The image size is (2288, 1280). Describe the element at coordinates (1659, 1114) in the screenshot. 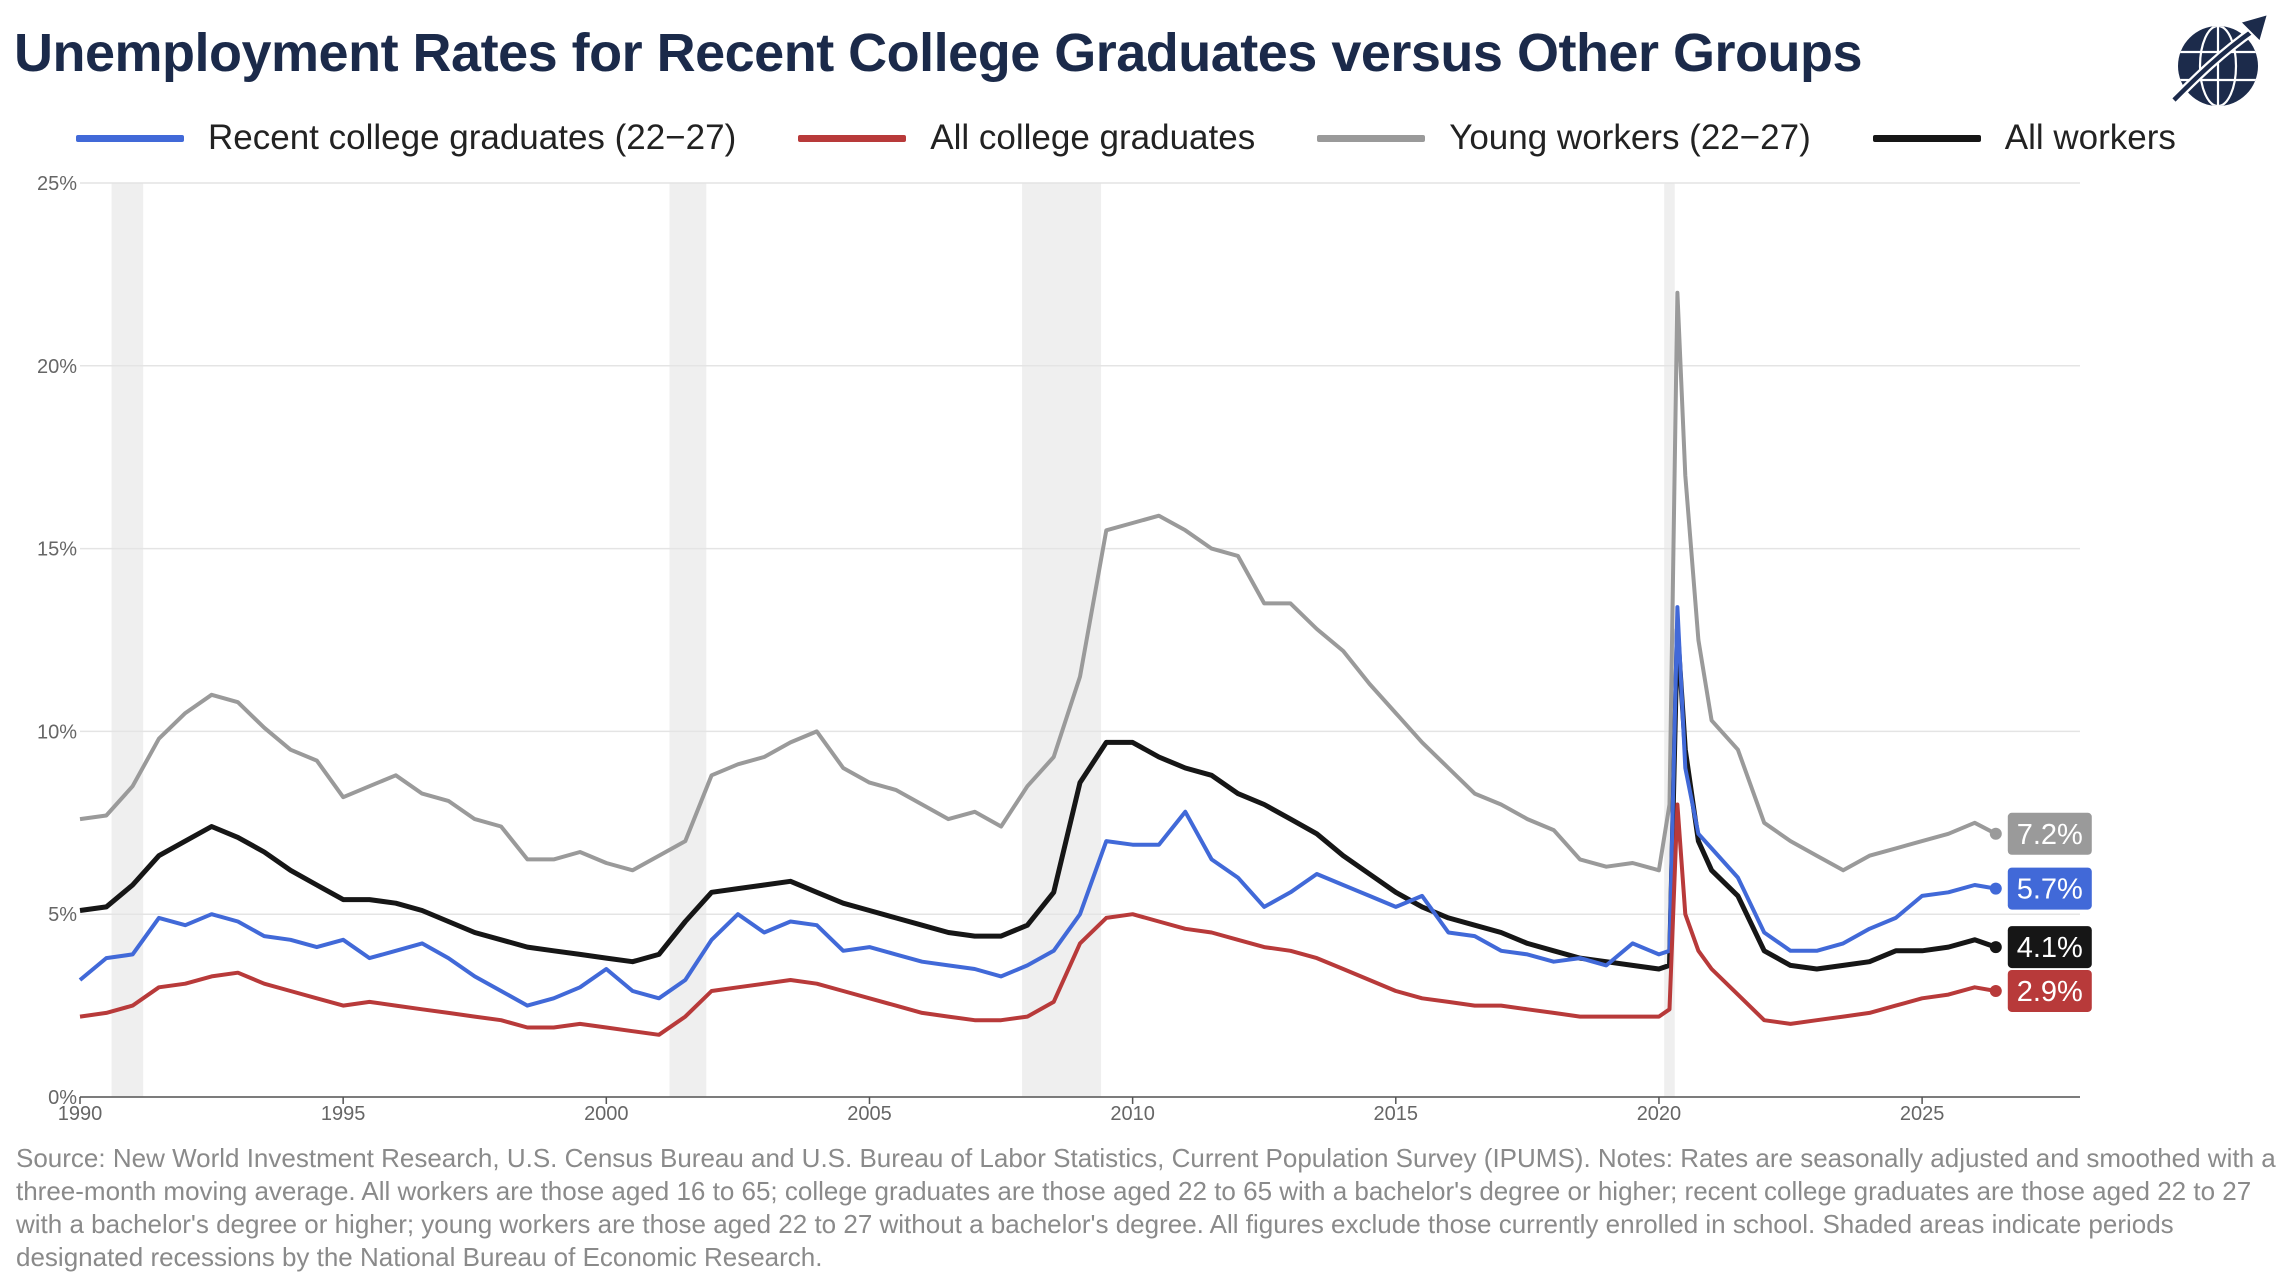

I see `x-tick-label: 2020` at that location.